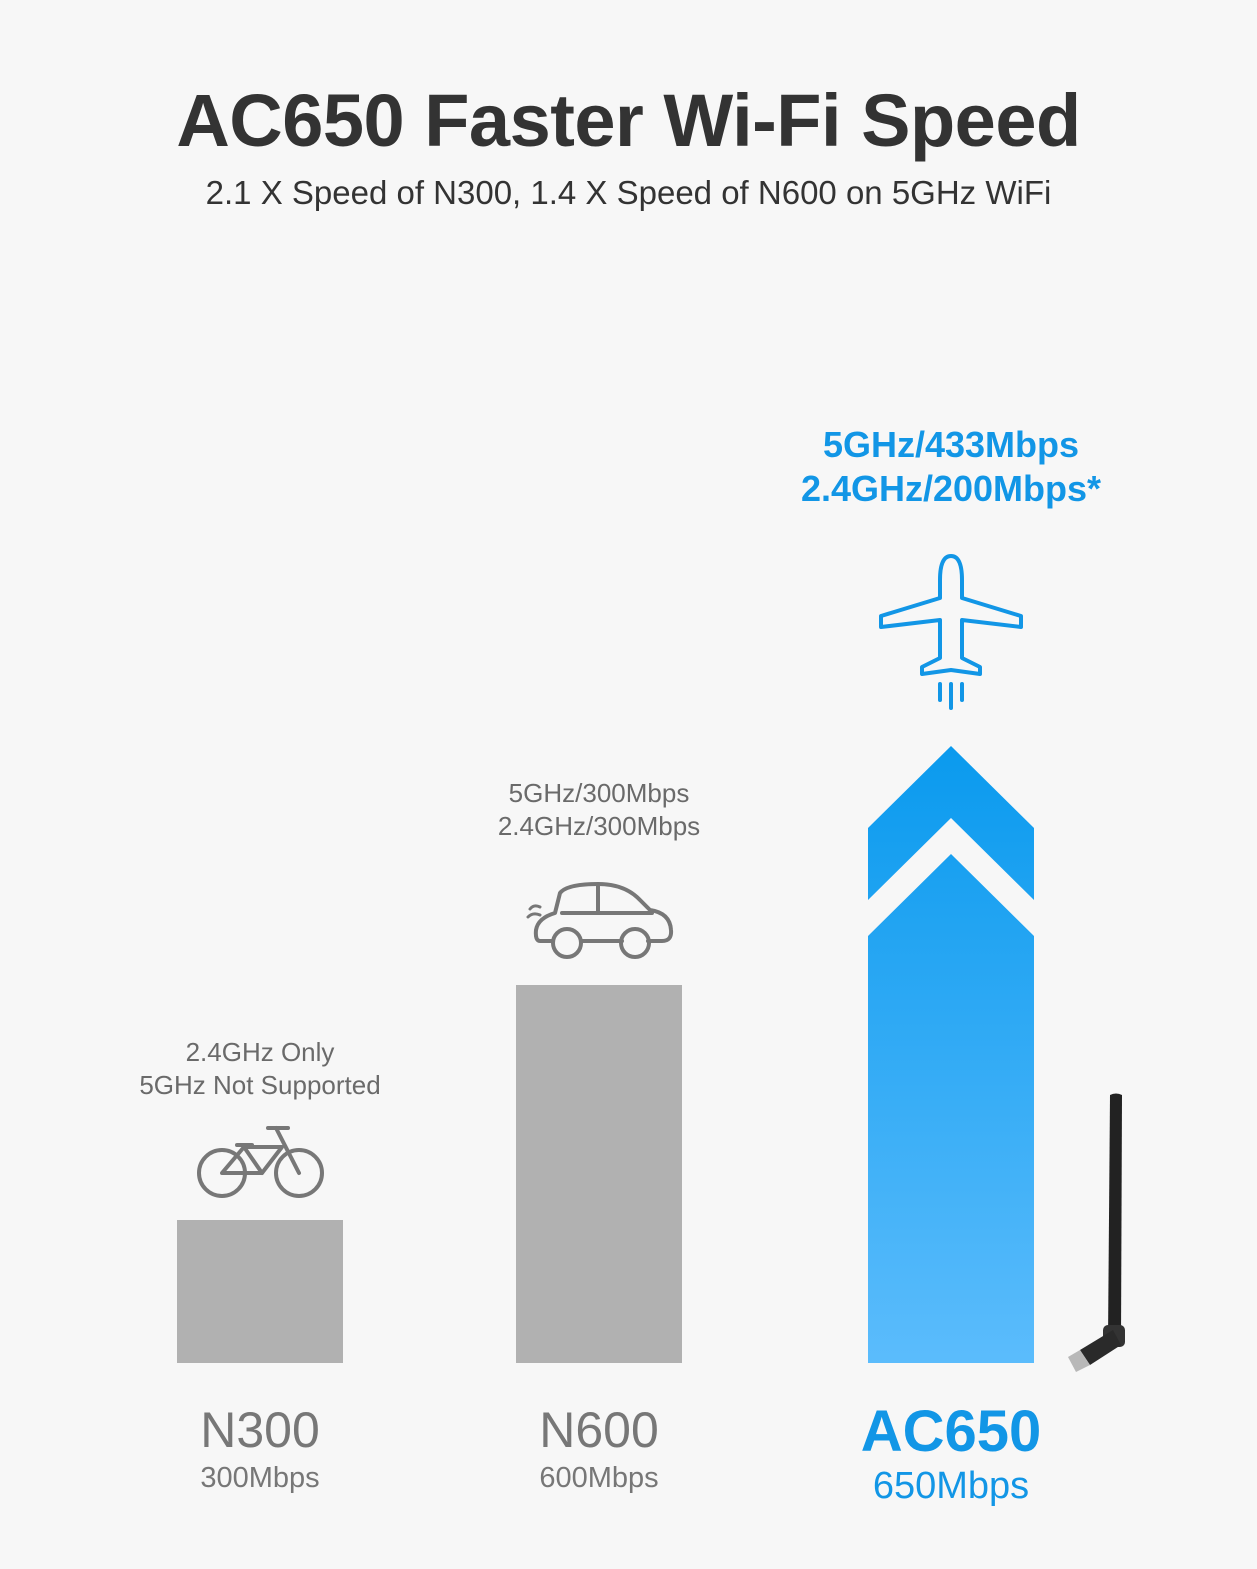  I want to click on note-ac650-line1: 5GHz/433Mbps, so click(951, 444).